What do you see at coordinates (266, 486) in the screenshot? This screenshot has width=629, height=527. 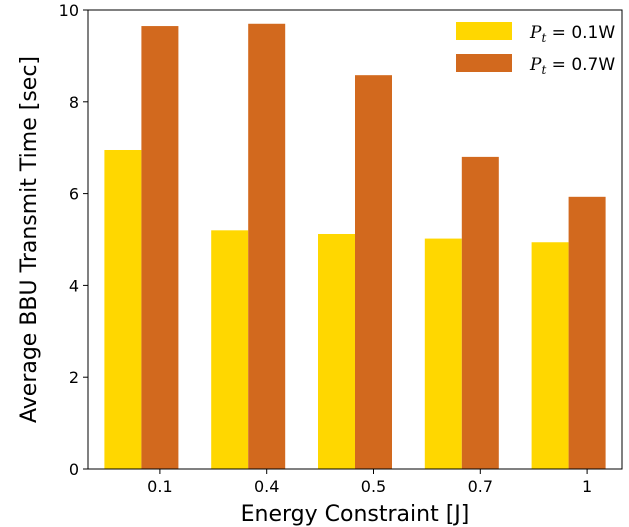 I see `x-tick-label: 0.4` at bounding box center [266, 486].